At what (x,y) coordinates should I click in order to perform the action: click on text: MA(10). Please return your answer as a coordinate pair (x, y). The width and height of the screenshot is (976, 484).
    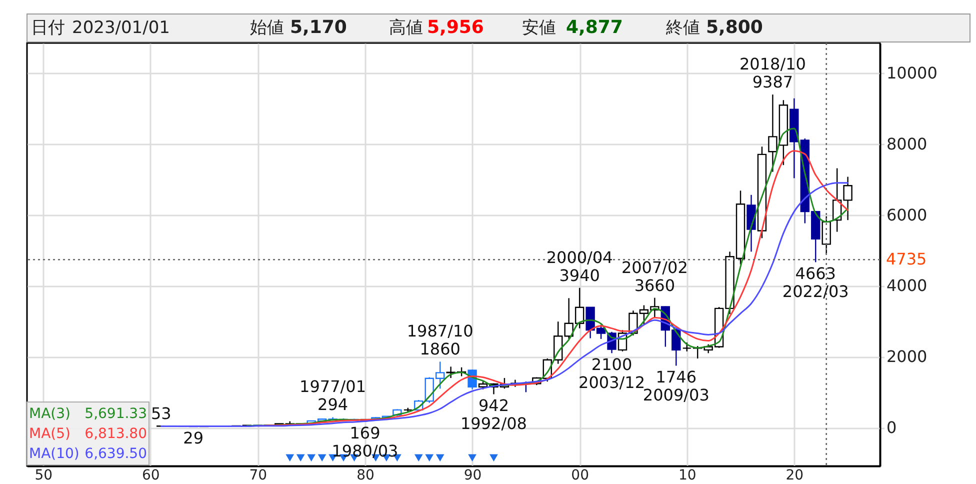
    Looking at the image, I should click on (54, 454).